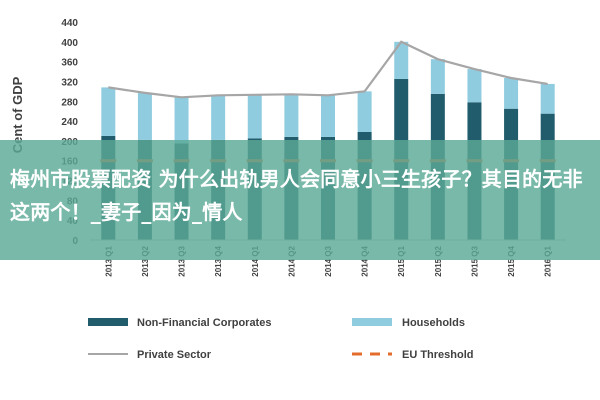 The width and height of the screenshot is (600, 400). I want to click on x-tick-label: 2013 Q4, so click(218, 260).